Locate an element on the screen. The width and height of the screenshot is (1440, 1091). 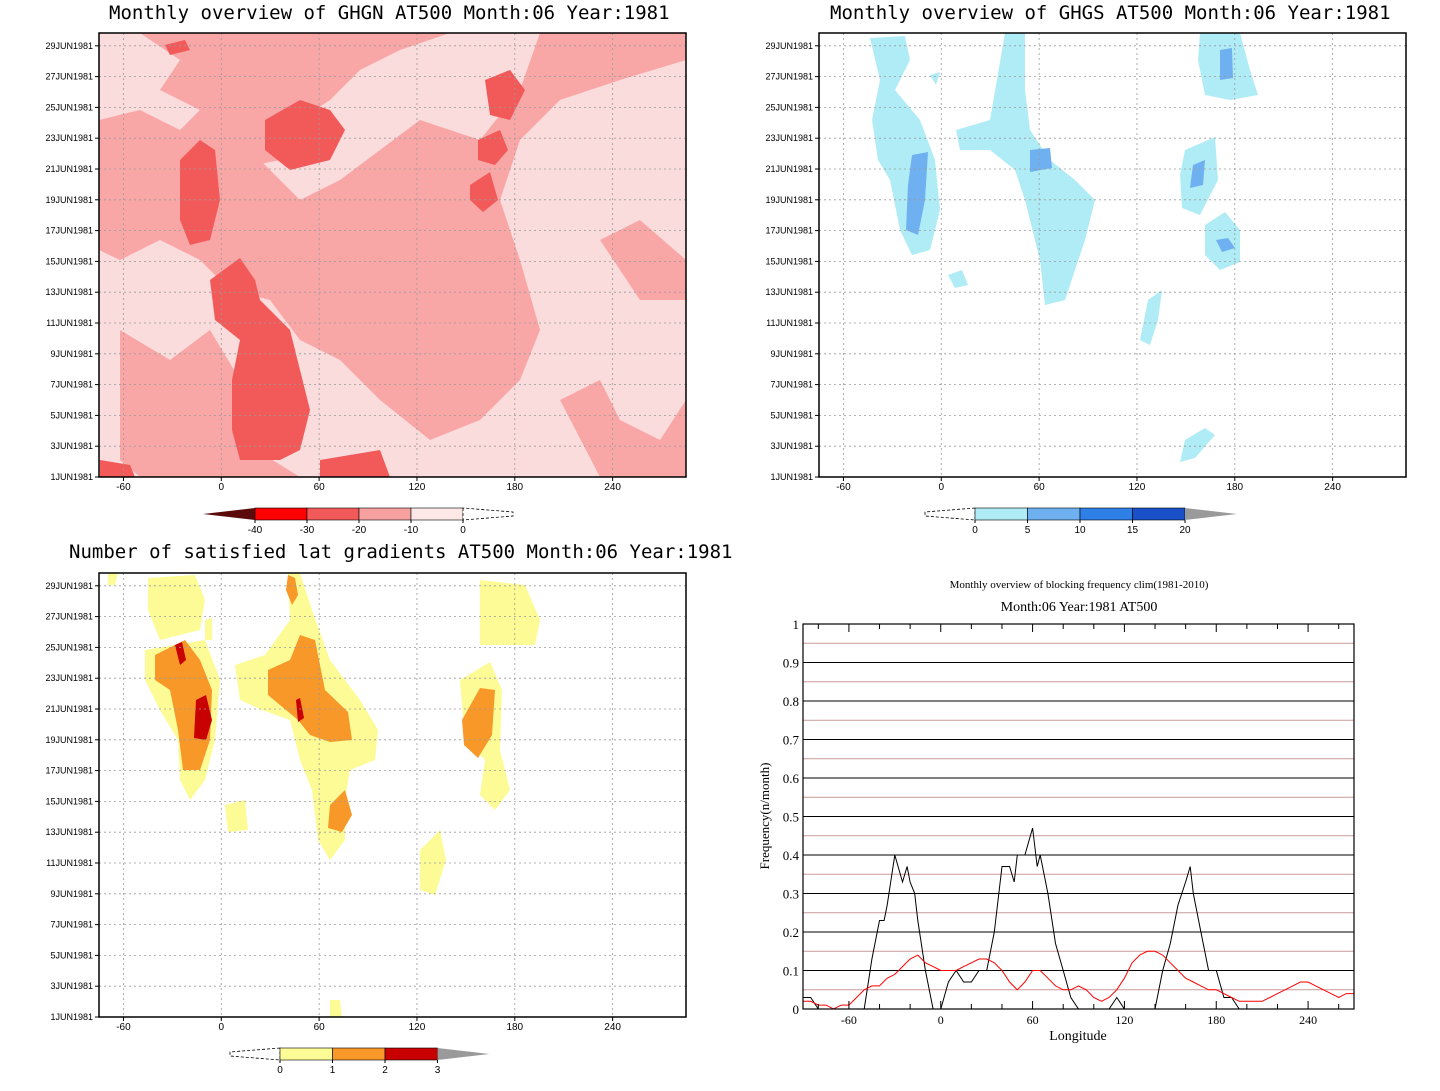
line-chart-grid is located at coordinates (1078, 816).